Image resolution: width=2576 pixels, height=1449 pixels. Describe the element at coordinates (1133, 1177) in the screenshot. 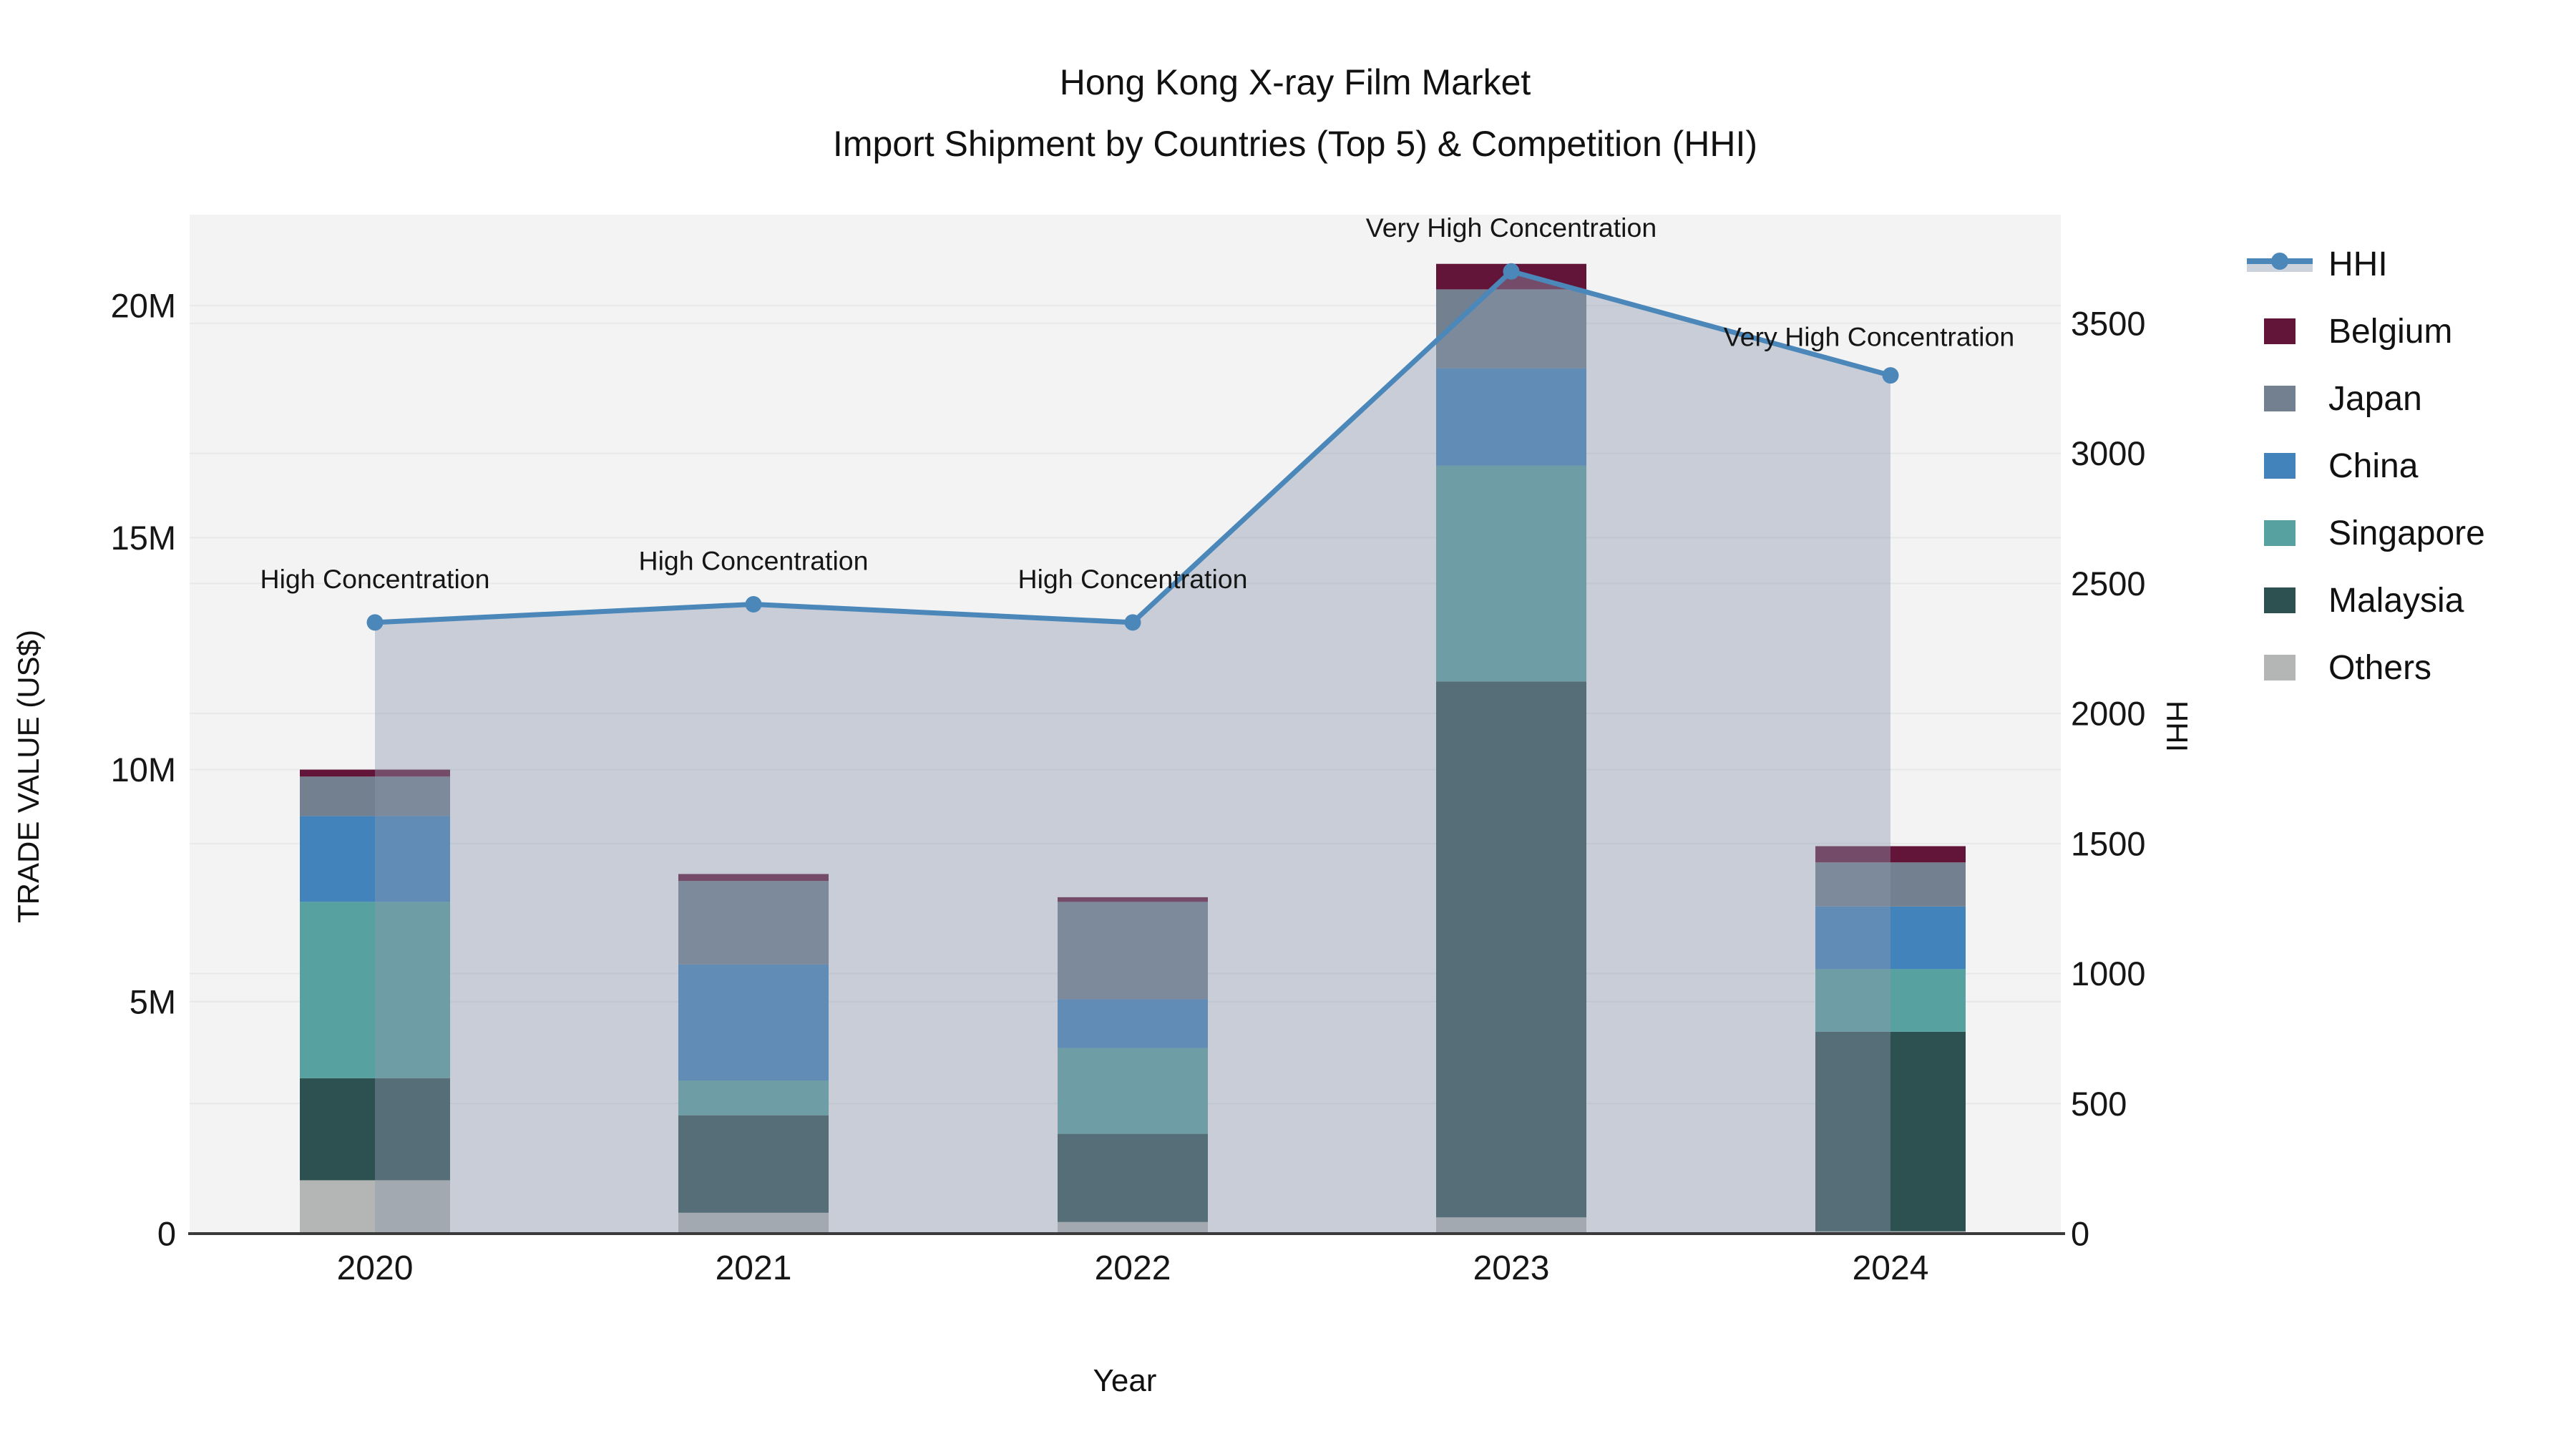

I see `bar-segment-malaysia-2022` at that location.